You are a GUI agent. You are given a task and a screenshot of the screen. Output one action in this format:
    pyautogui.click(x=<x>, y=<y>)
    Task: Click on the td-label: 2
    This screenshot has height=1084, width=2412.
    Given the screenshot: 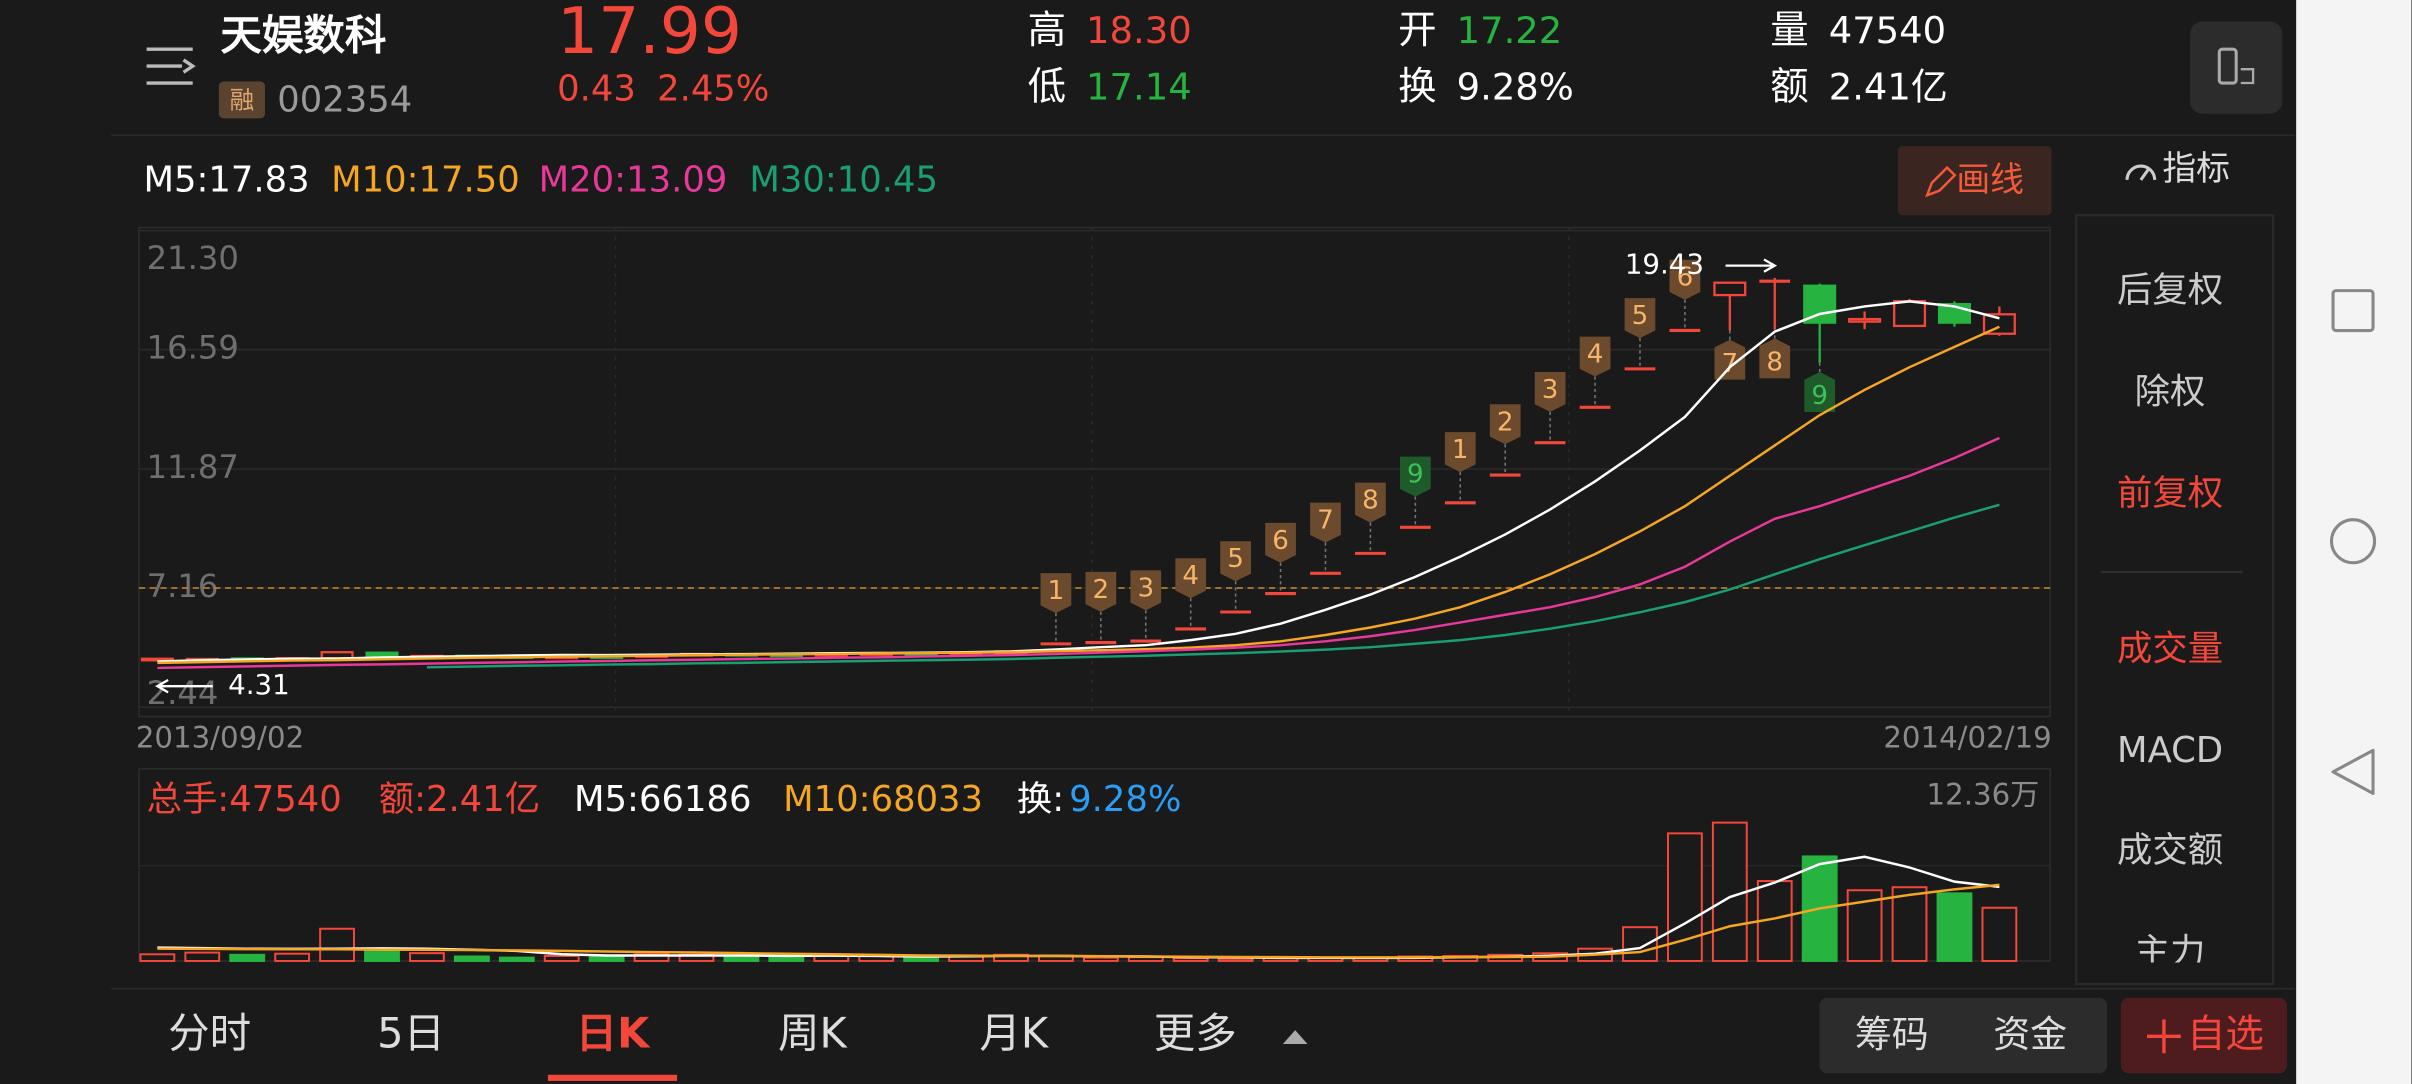 What is the action you would take?
    pyautogui.click(x=1101, y=590)
    